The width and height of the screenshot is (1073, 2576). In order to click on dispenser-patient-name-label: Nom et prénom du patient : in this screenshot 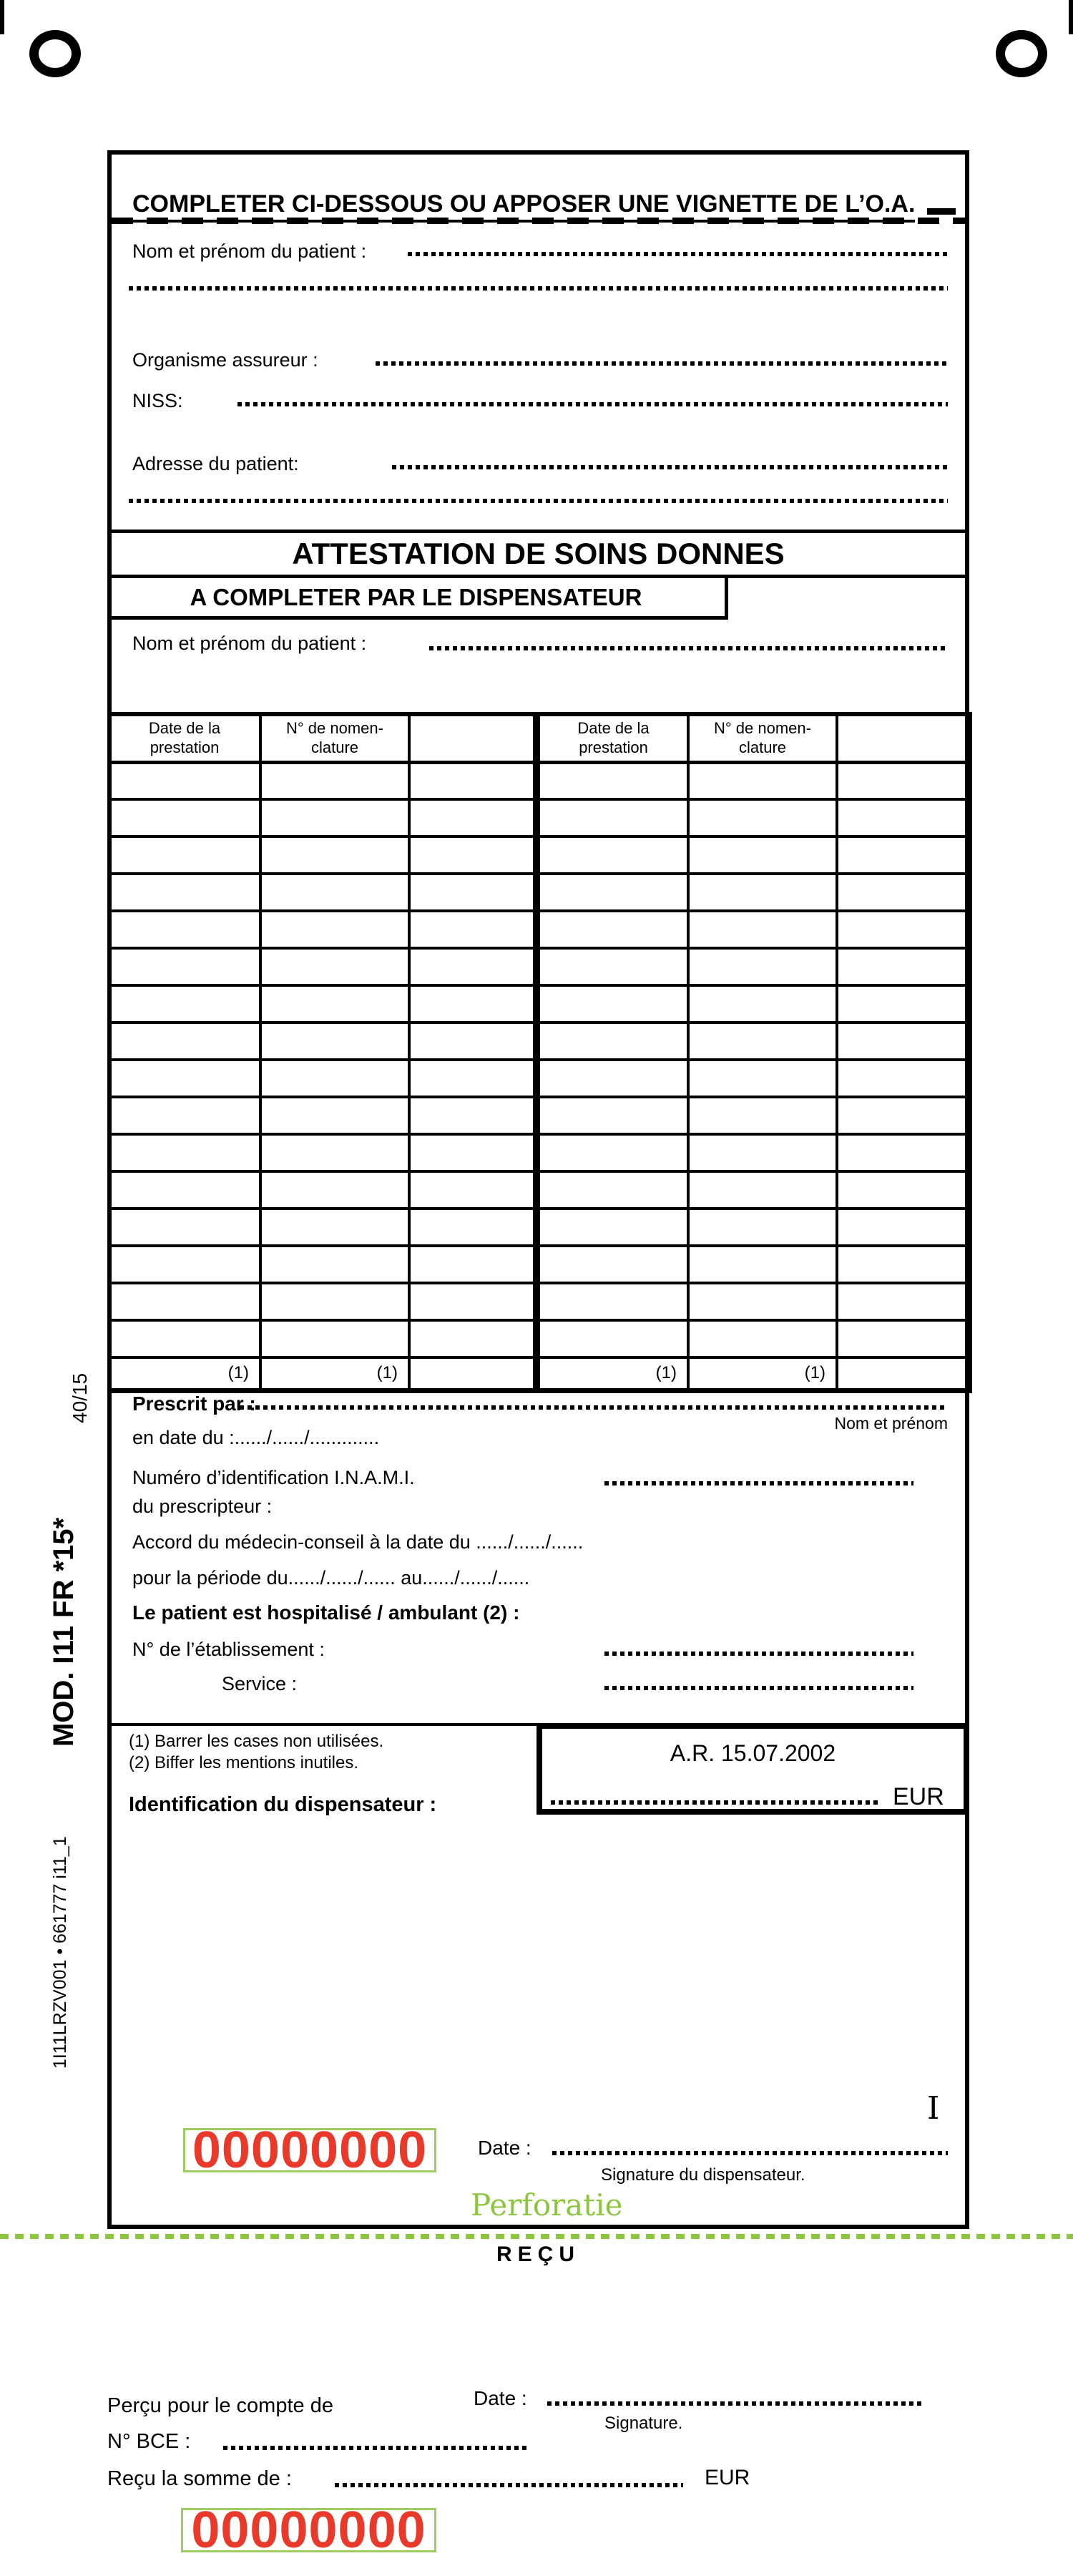, I will do `click(250, 643)`.